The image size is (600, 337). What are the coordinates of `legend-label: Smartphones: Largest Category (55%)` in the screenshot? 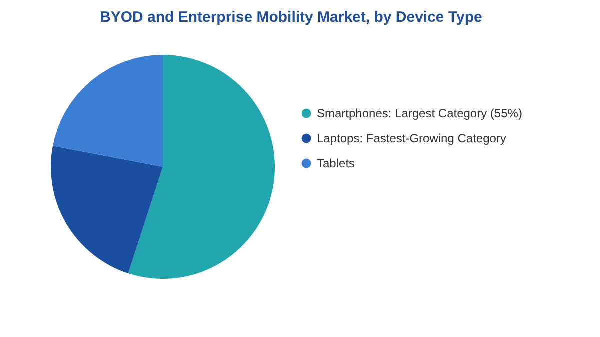 It's located at (419, 113).